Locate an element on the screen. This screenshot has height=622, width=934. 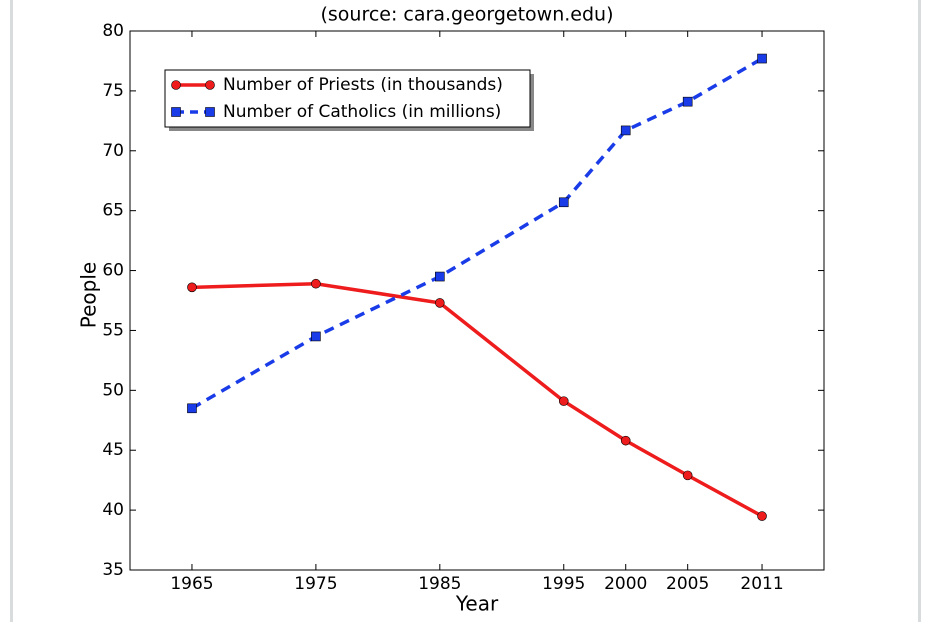
x-tick-label: 1975 is located at coordinates (315, 584).